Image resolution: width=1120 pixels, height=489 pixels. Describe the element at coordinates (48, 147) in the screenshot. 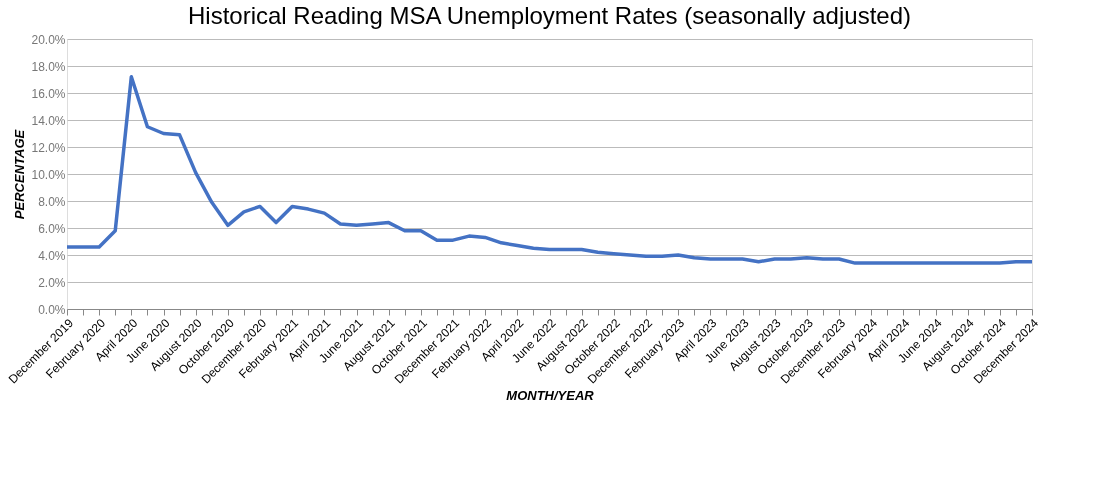

I see `y-tick-label: 12.0%` at that location.